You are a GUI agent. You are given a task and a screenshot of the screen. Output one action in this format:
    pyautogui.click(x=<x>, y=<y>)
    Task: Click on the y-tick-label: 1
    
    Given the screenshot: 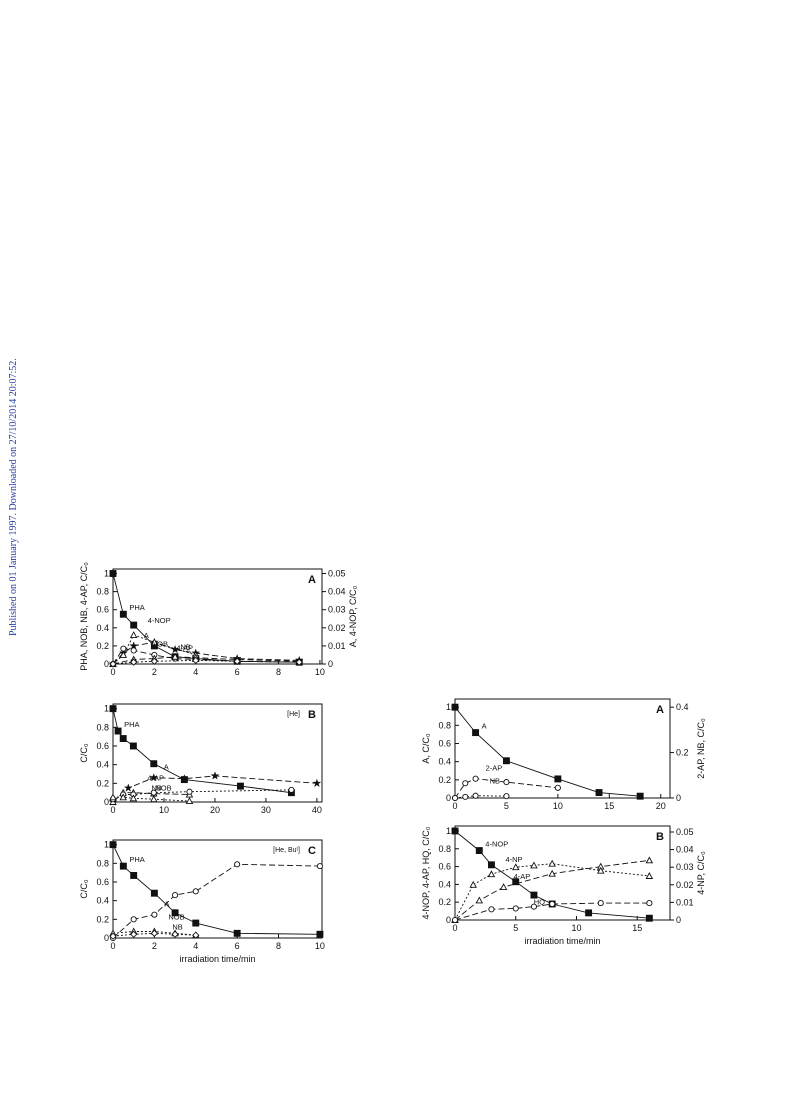 What is the action you would take?
    pyautogui.click(x=106, y=845)
    